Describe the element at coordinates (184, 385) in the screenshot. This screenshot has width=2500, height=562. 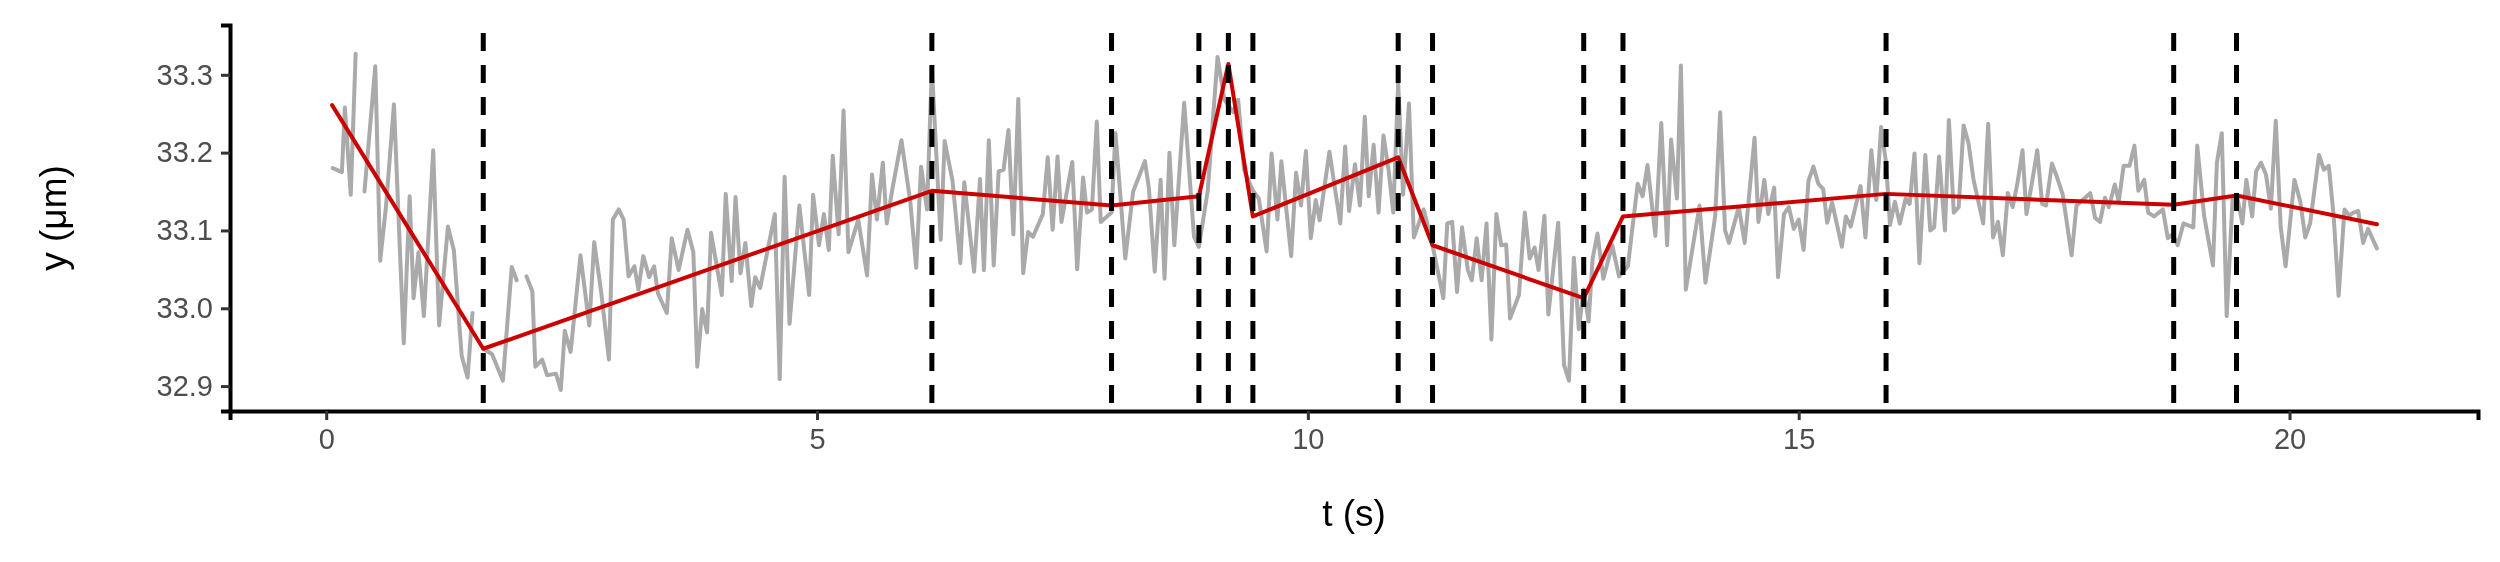
I see `y-tick-label: 32.9` at that location.